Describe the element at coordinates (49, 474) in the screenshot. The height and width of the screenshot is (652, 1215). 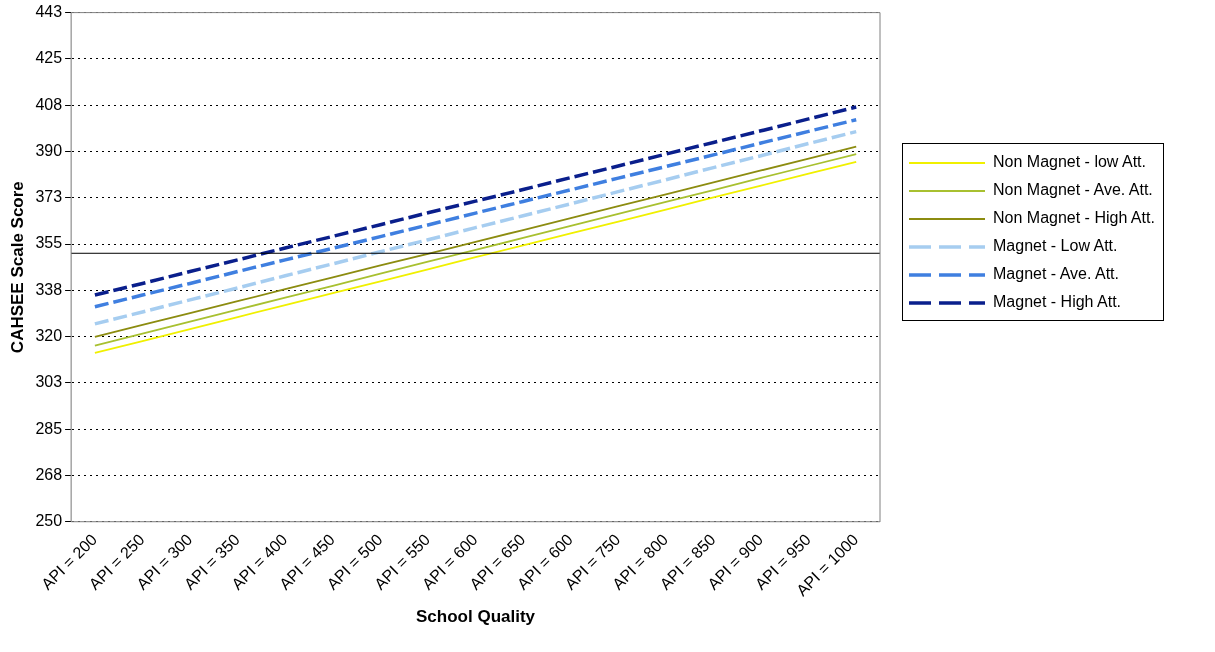
I see `y-tick-label: 268` at that location.